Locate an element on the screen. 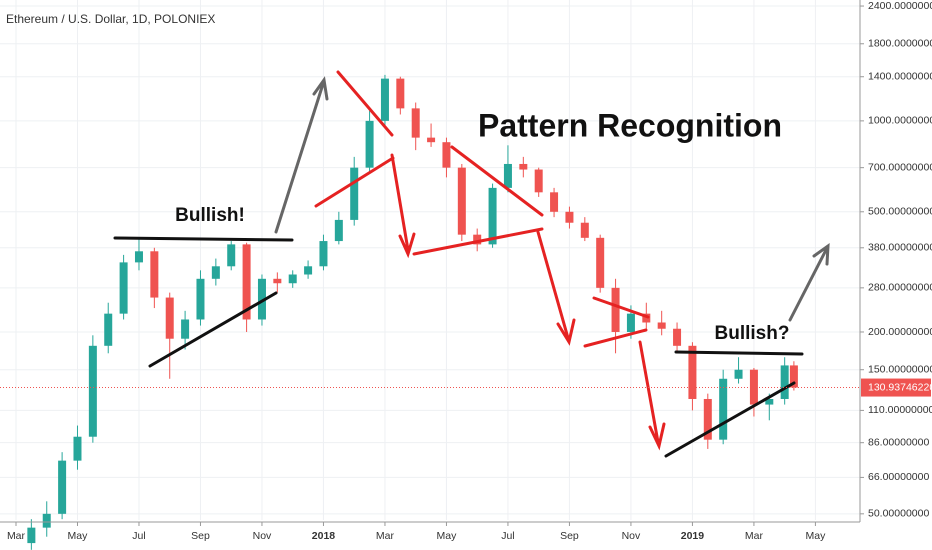 The width and height of the screenshot is (932, 550). y-tick-label: 280.00000000 is located at coordinates (900, 288).